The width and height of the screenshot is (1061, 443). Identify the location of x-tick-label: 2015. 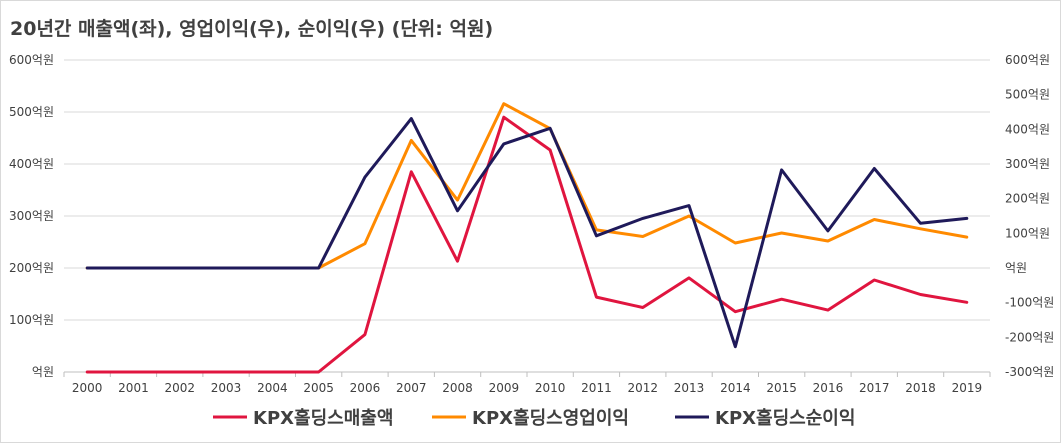
(781, 388).